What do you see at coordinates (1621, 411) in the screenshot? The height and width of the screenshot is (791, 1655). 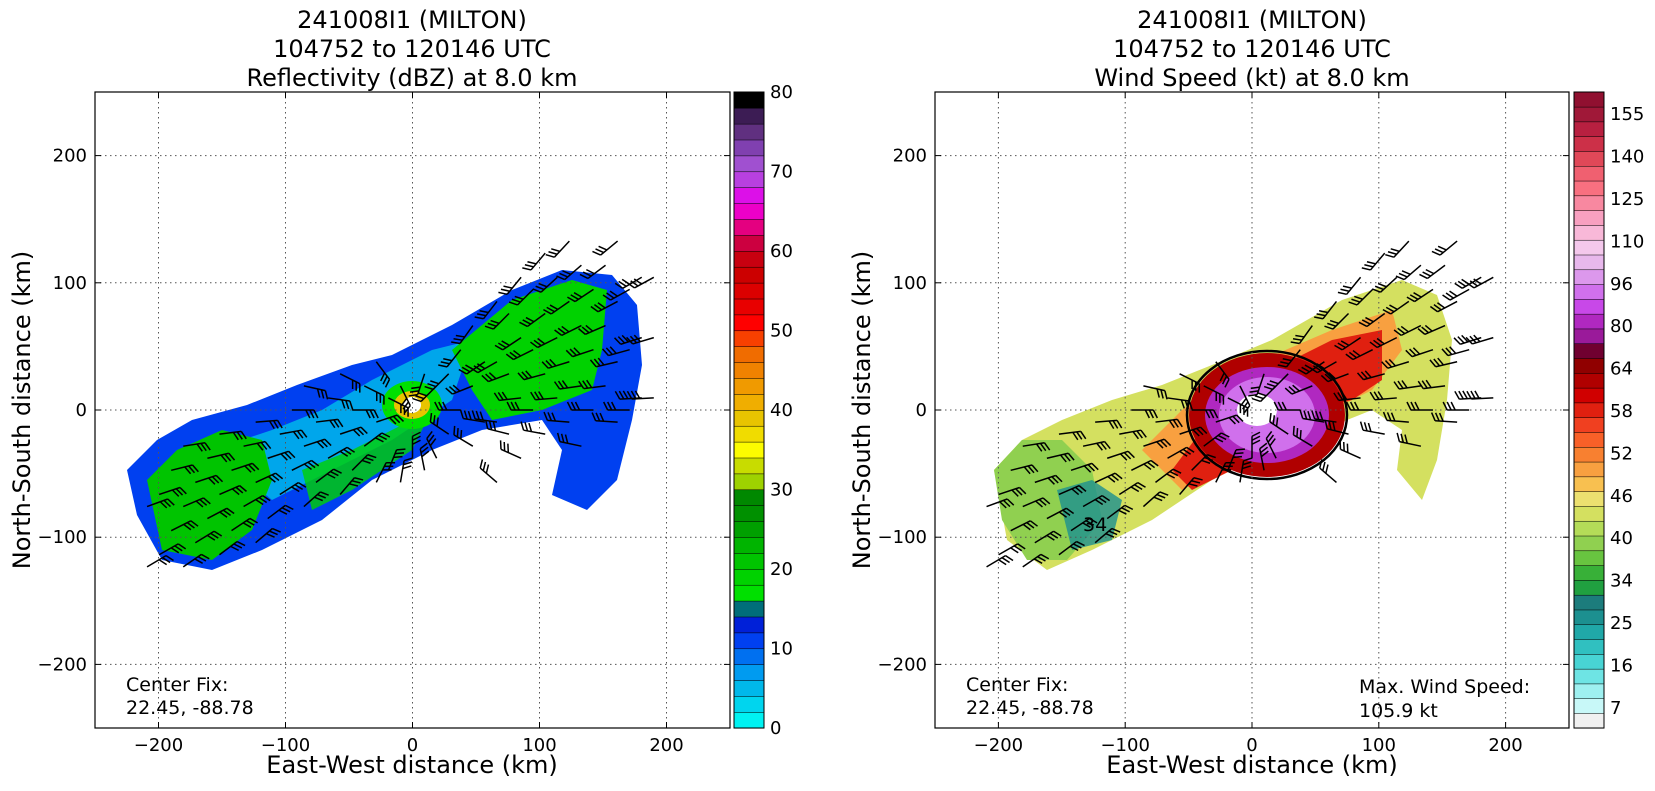 I see `wind-colorbar-tick-label: 58` at bounding box center [1621, 411].